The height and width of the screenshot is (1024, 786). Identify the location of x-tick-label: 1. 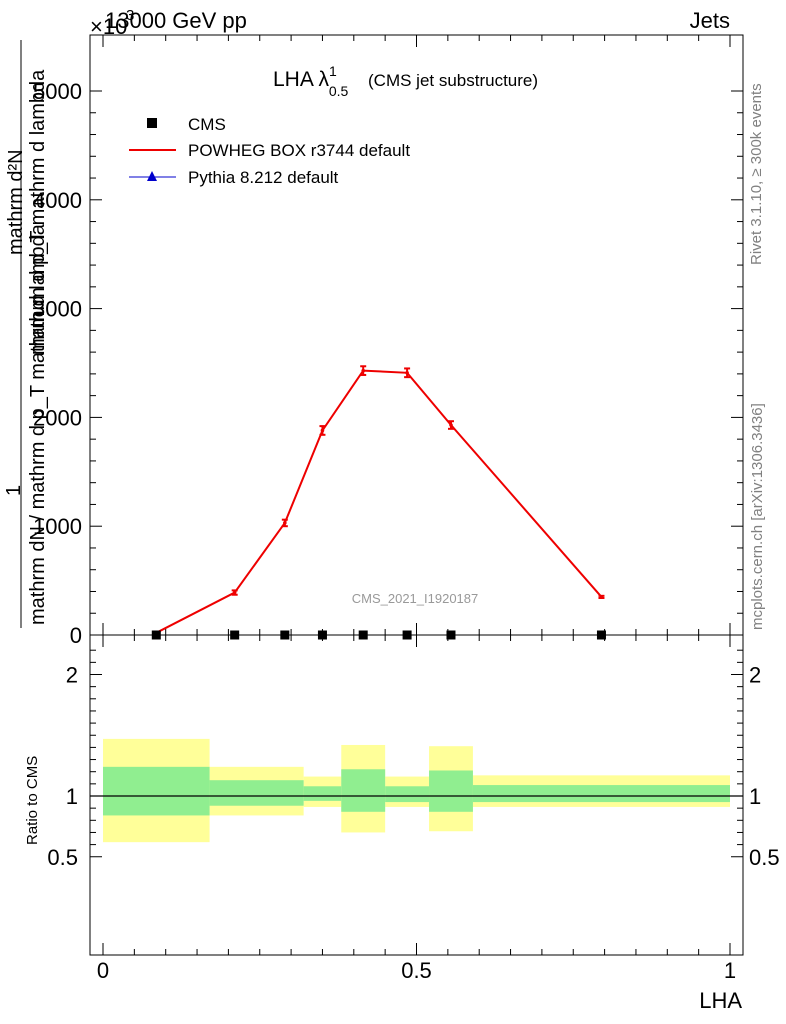
(730, 970).